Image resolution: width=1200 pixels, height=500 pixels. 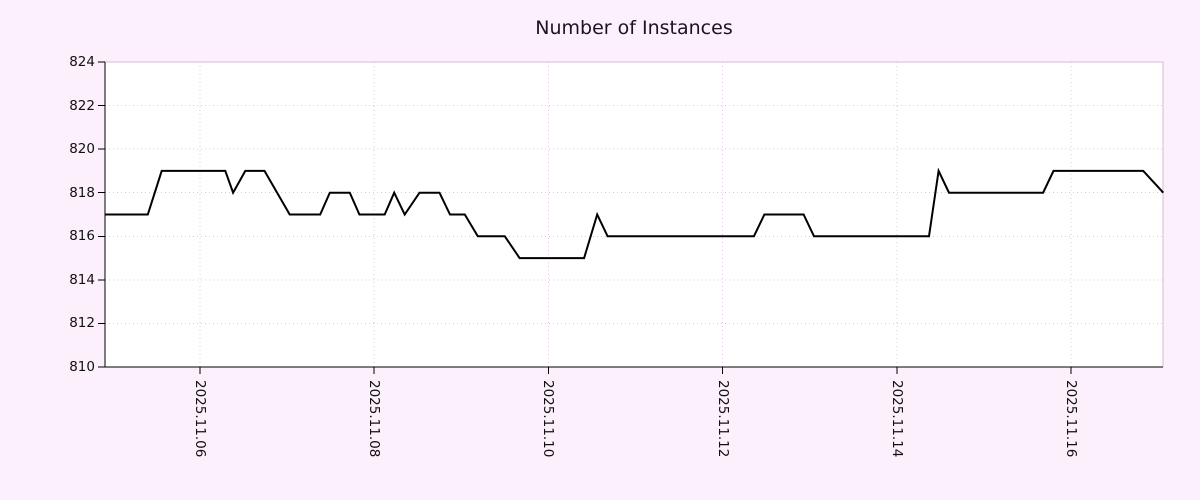 What do you see at coordinates (374, 419) in the screenshot?
I see `x-tick-label: 2025.11.08` at bounding box center [374, 419].